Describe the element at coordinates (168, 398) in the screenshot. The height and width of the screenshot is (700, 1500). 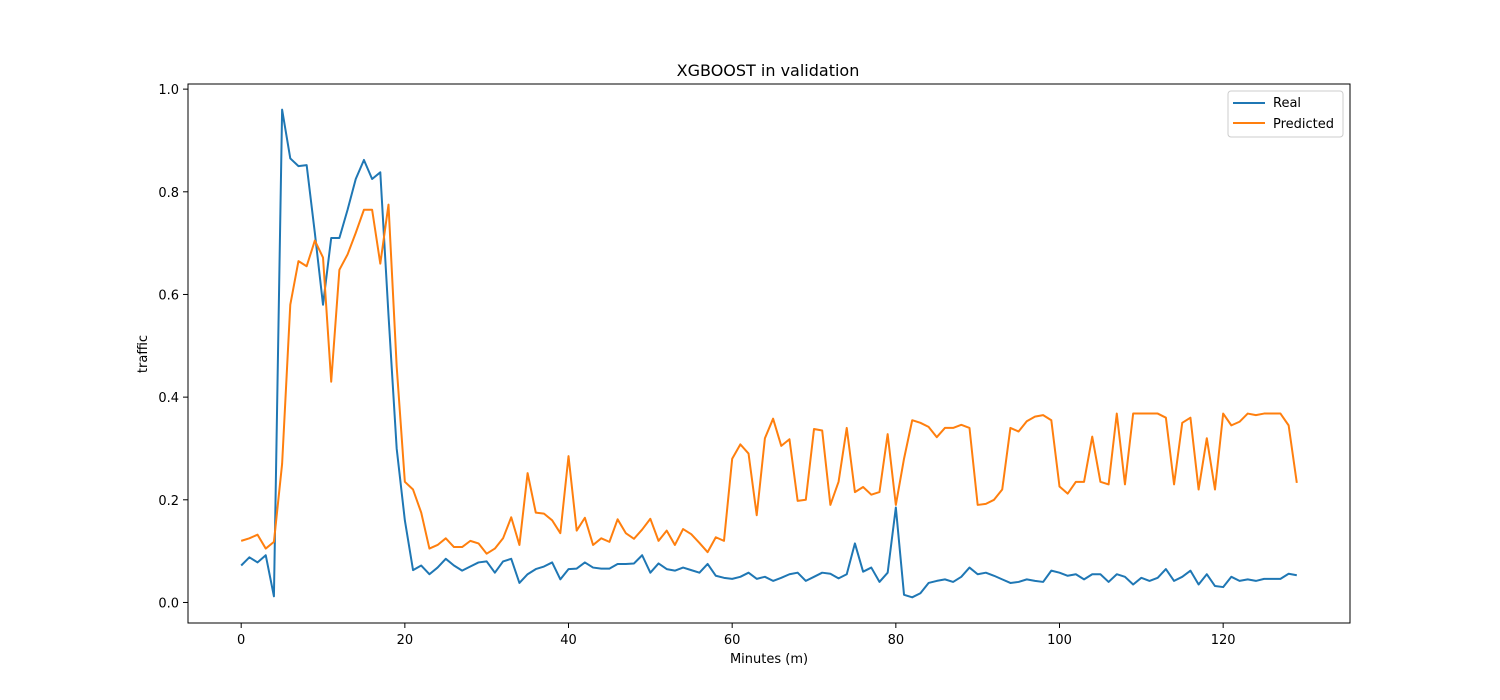
I see `y-tick-label: 0.4` at that location.